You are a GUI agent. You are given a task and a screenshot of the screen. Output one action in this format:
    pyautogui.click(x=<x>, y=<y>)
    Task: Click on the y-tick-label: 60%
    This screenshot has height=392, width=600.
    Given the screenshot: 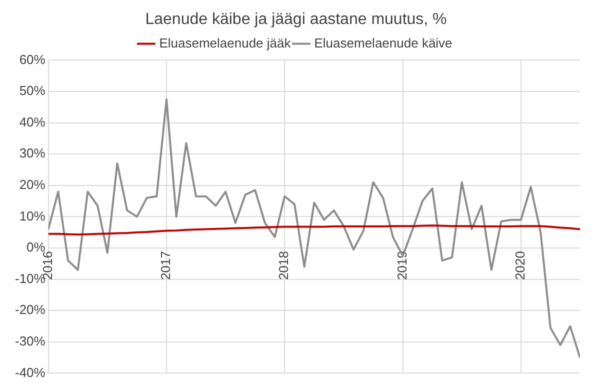 What is the action you would take?
    pyautogui.click(x=32, y=59)
    